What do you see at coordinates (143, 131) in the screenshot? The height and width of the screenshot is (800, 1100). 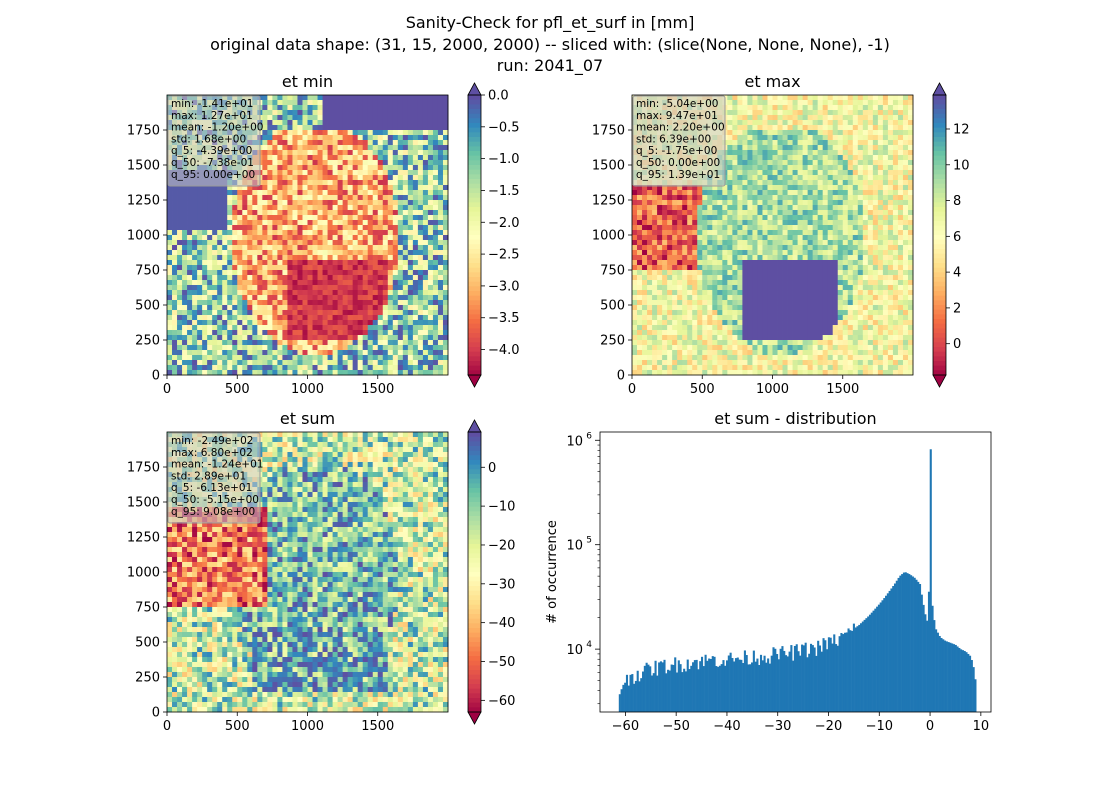 I see `y-tick-label: 1750` at bounding box center [143, 131].